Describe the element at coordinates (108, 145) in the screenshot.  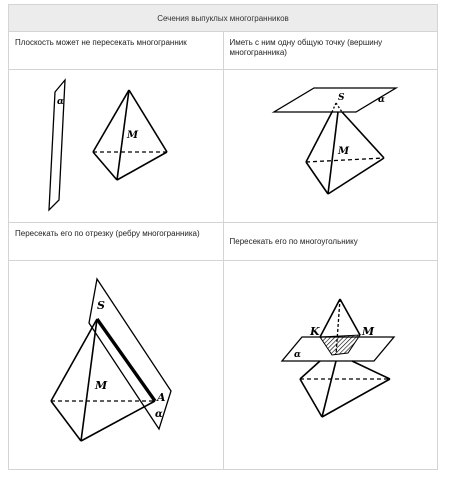
I see `figure-1-drawing: α M` at that location.